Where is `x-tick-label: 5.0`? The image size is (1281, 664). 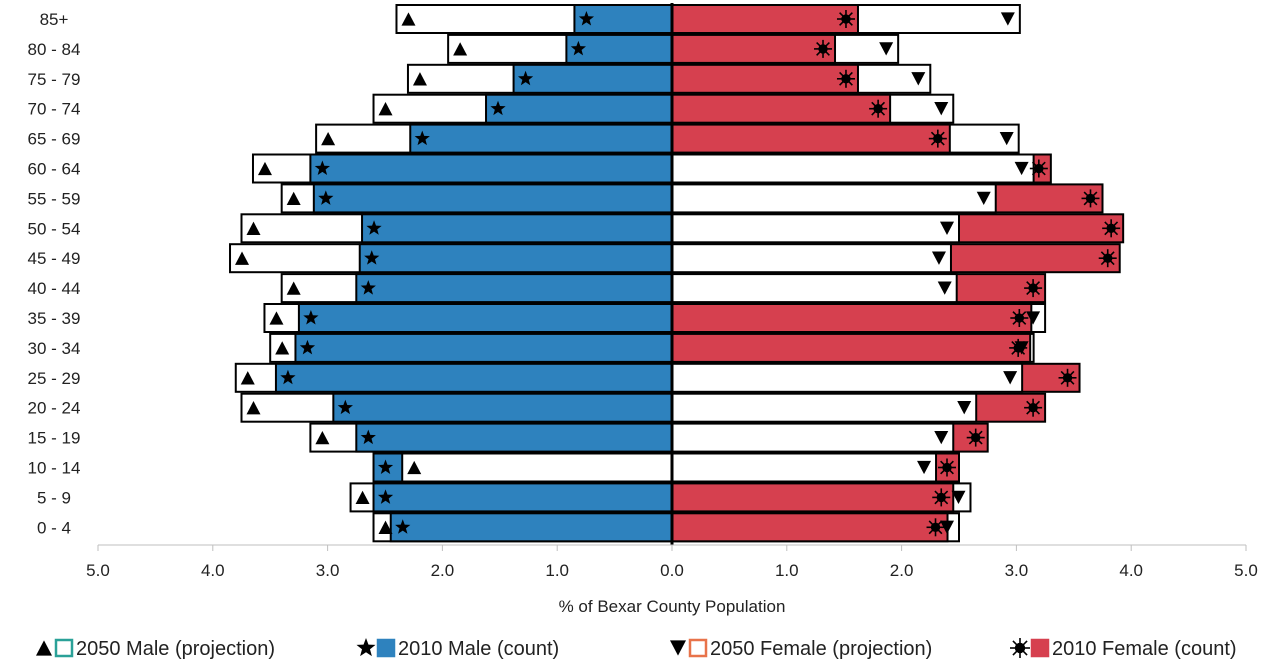 x-tick-label: 5.0 is located at coordinates (1246, 570).